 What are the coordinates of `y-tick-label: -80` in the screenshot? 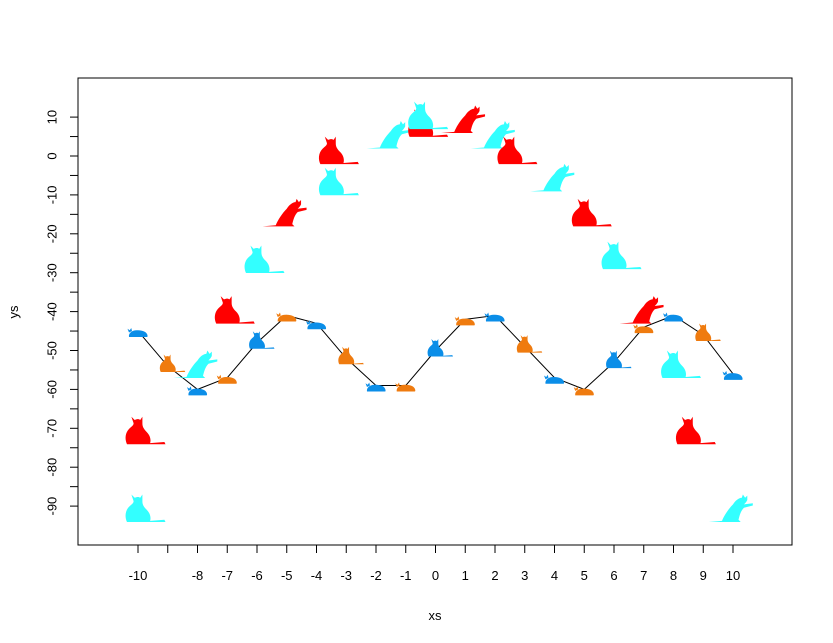 It's located at (52, 467).